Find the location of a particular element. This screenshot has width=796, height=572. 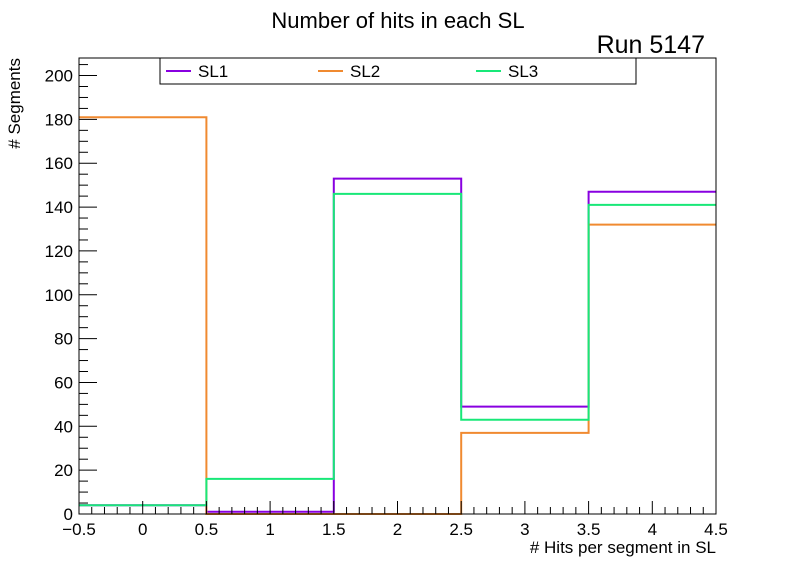

run-label: Run 5147 is located at coordinates (651, 45).